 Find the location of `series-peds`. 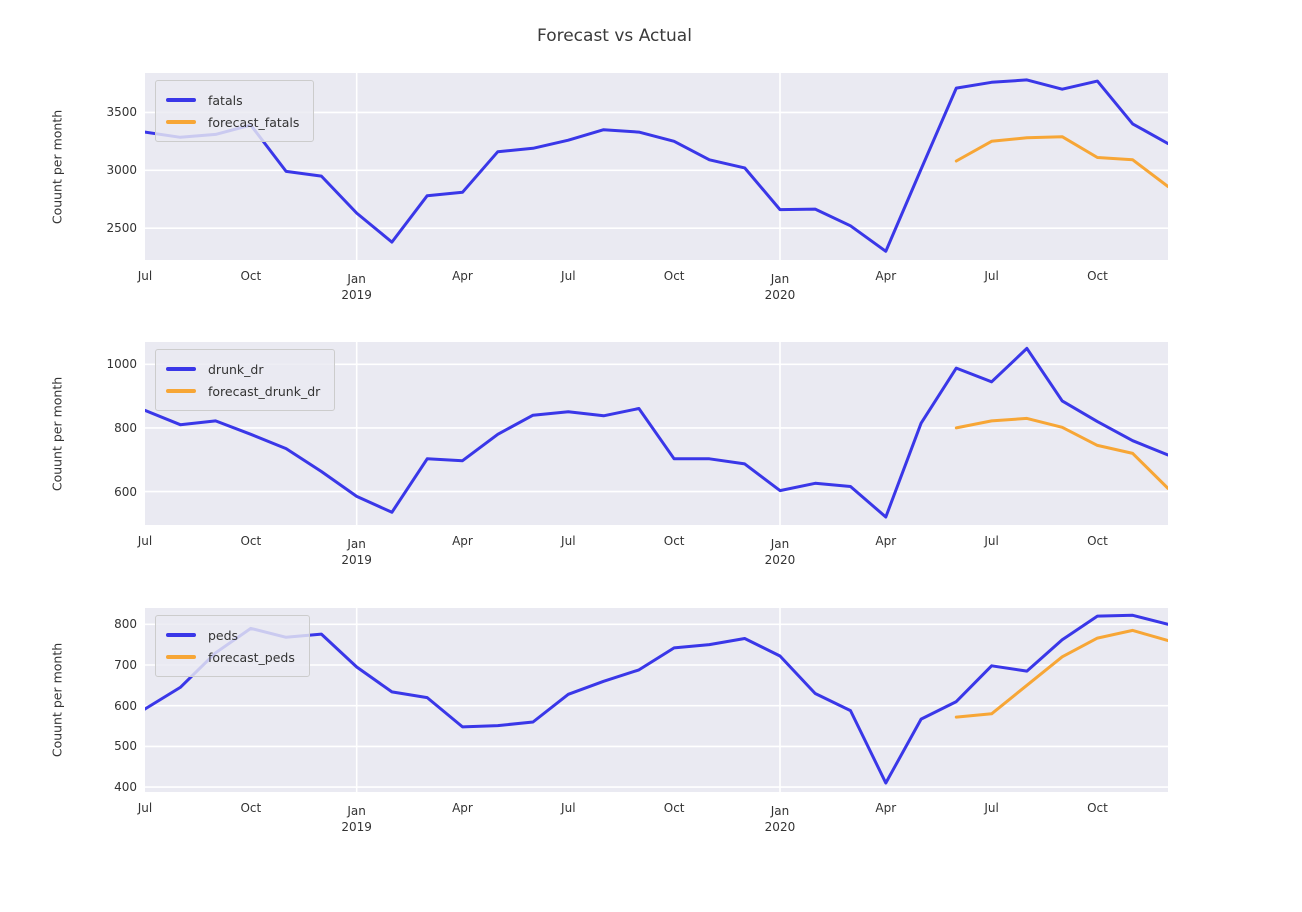

series-peds is located at coordinates (656, 699).